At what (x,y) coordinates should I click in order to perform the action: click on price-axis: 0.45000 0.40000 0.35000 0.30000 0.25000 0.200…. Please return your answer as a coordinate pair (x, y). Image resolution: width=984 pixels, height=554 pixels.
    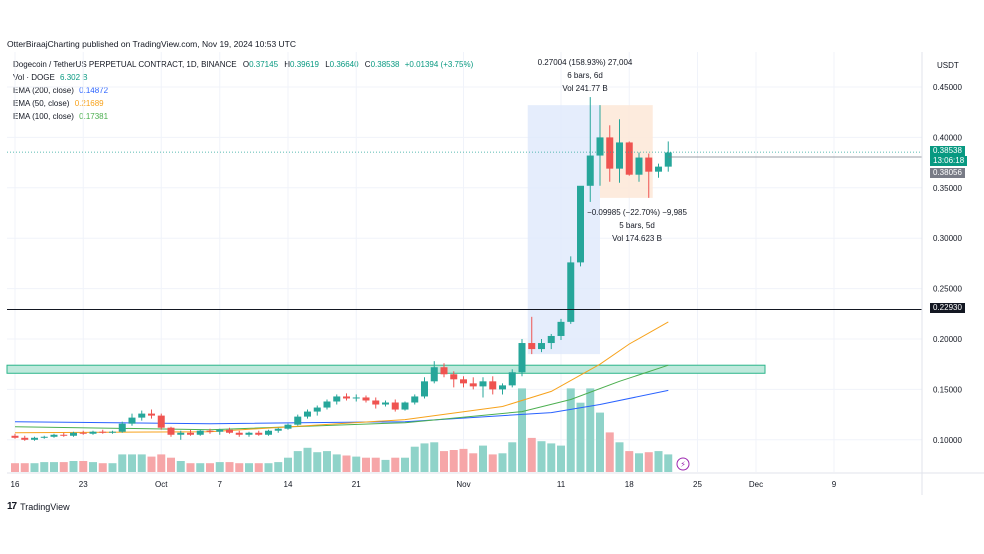
    Looking at the image, I should click on (941, 273).